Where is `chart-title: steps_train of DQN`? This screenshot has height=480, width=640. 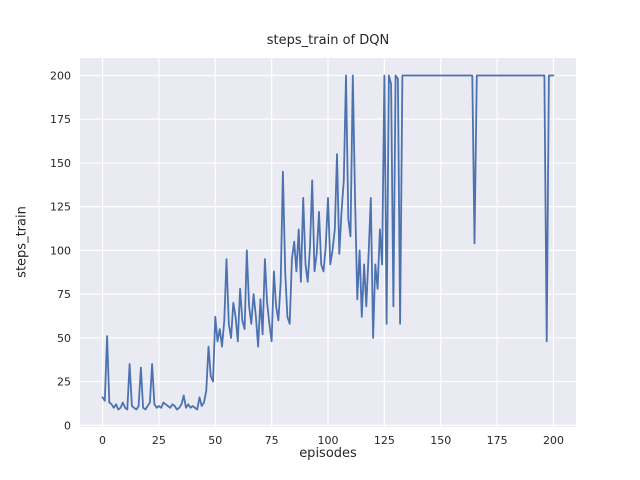 chart-title: steps_train of DQN is located at coordinates (328, 40).